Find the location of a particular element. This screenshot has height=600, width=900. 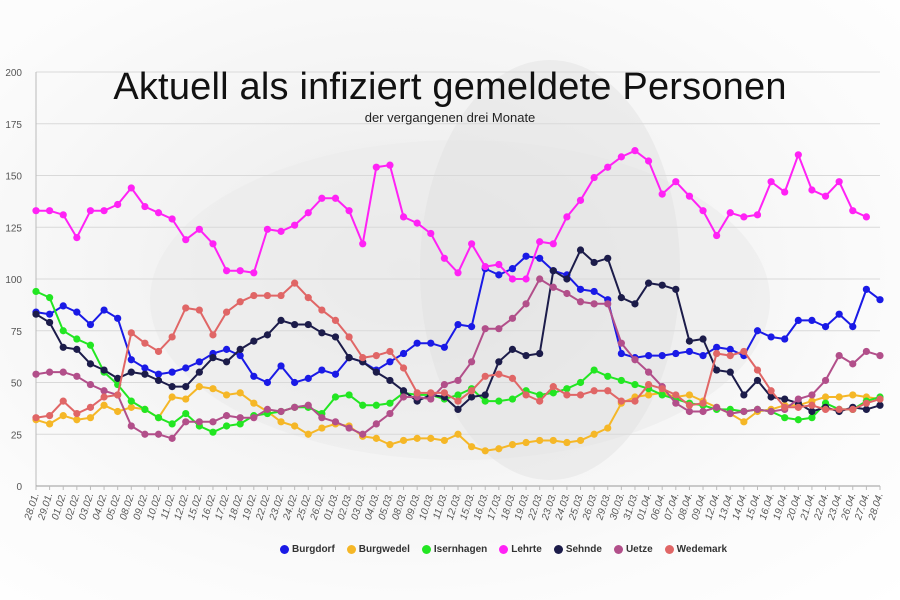

y-tick-label: 150 is located at coordinates (13, 177).